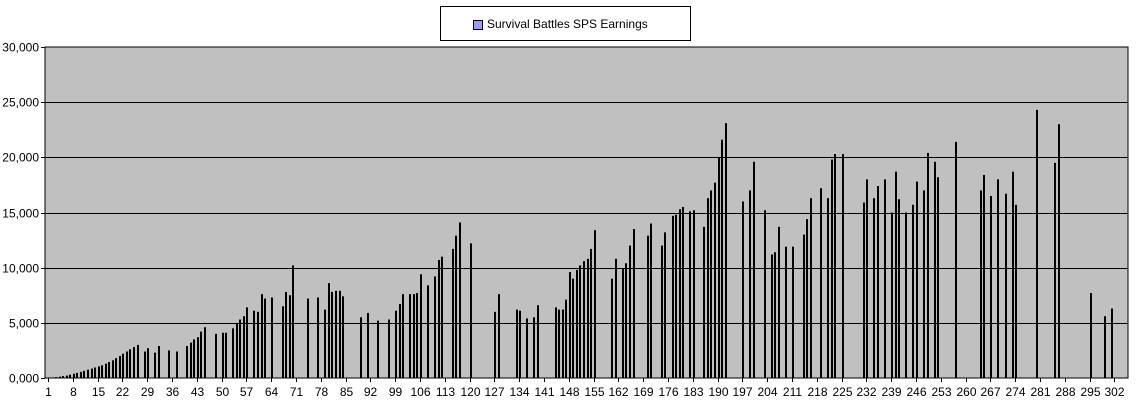 This screenshot has width=1137, height=403. What do you see at coordinates (742, 392) in the screenshot?
I see `x-tick-label: 197` at bounding box center [742, 392].